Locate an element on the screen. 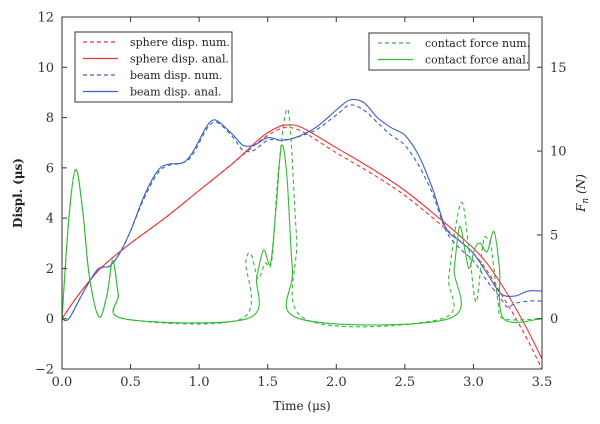 Image resolution: width=600 pixels, height=424 pixels. svg-text: Fn (N) is located at coordinates (582, 193).